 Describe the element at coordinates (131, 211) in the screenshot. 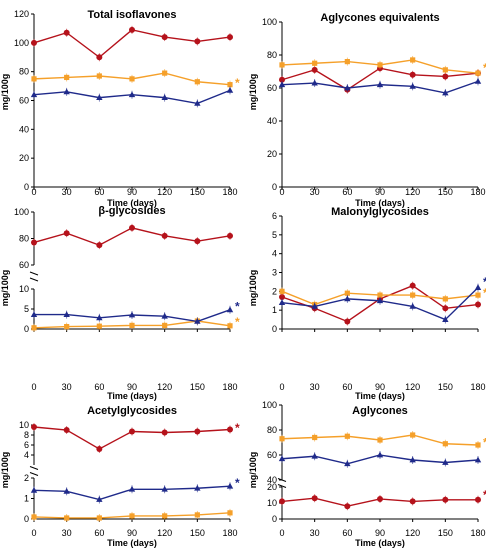

I see `chart-title: β-glycosides` at that location.